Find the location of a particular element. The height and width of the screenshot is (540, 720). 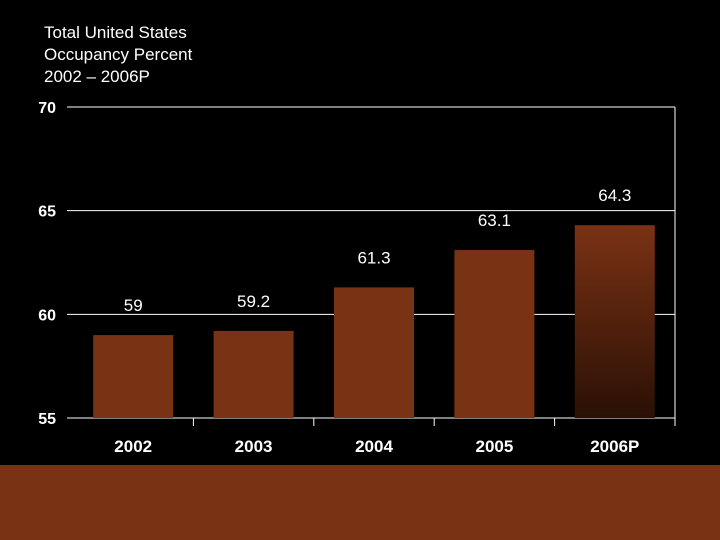

title-line-2: Occupancy Percent is located at coordinates (118, 54).